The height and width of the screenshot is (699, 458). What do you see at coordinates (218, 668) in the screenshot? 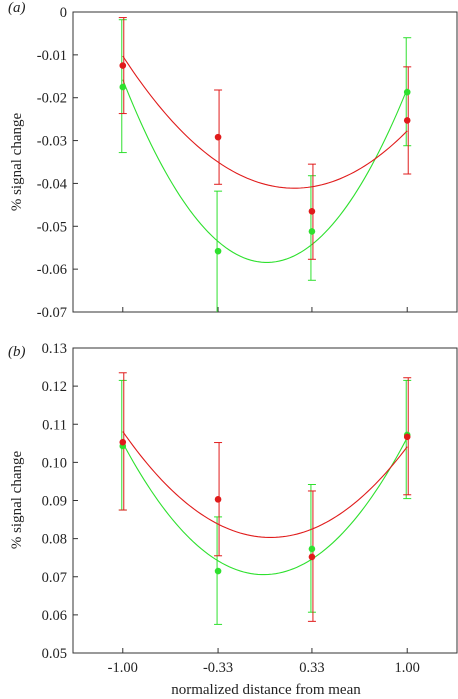
I see `x-tick-label: -0.33` at bounding box center [218, 668].